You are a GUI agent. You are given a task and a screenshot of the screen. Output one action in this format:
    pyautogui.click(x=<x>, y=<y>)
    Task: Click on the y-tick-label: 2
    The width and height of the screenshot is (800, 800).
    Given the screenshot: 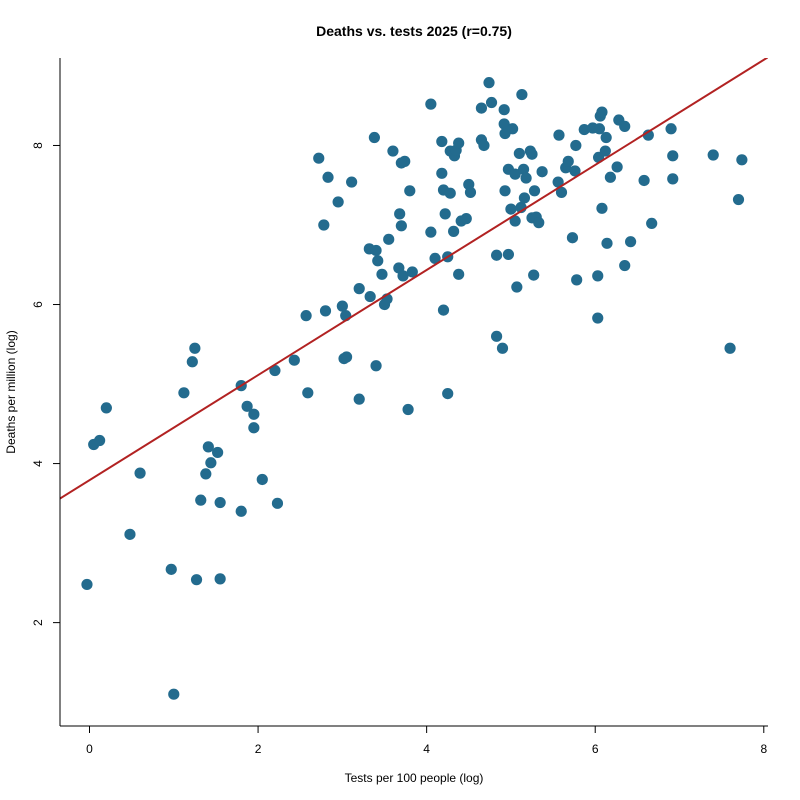 What is the action you would take?
    pyautogui.click(x=38, y=622)
    